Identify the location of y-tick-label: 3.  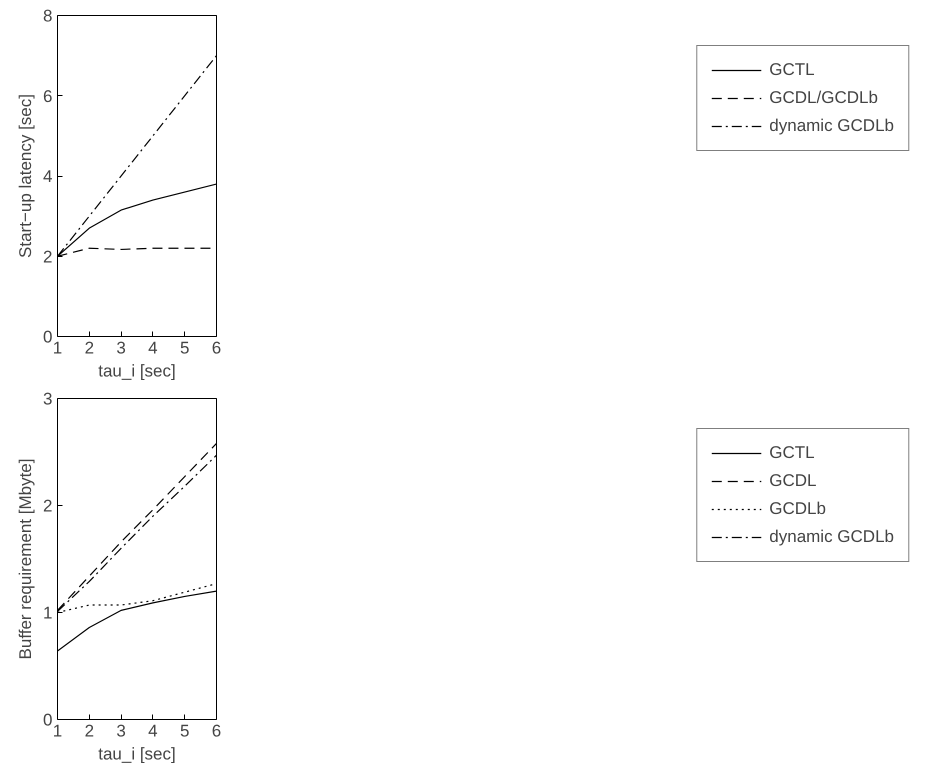
(48, 399).